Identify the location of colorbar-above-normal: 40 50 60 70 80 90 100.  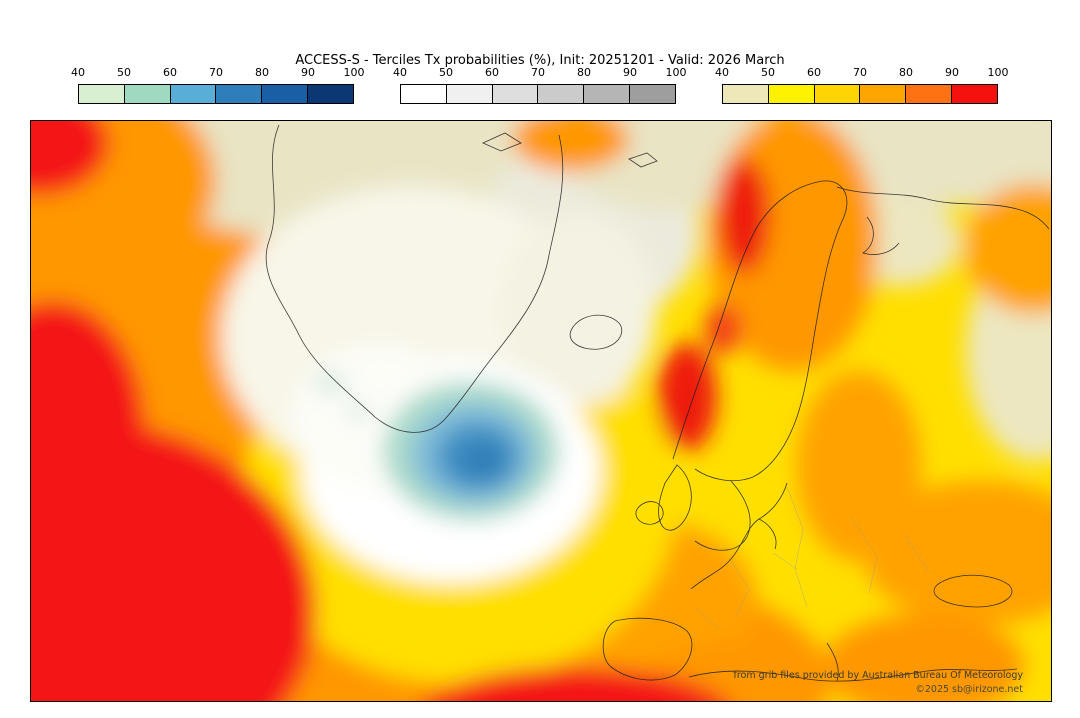
(862, 85).